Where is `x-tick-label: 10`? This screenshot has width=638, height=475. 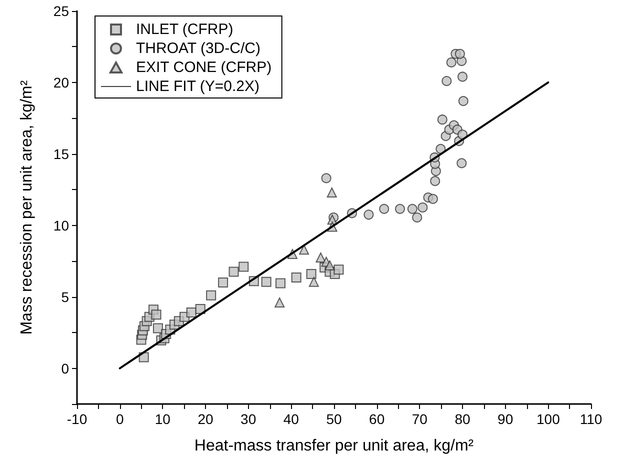
x-tick-label: 10 is located at coordinates (162, 419).